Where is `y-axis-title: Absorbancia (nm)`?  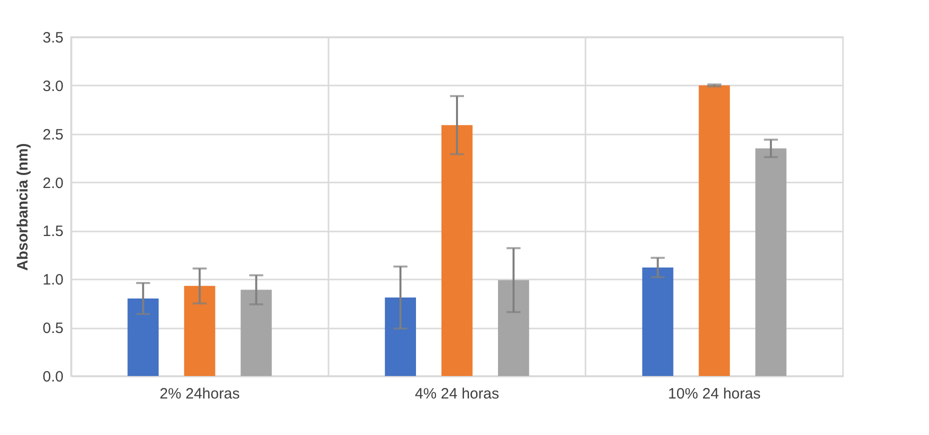
y-axis-title: Absorbancia (nm) is located at coordinates (23, 207).